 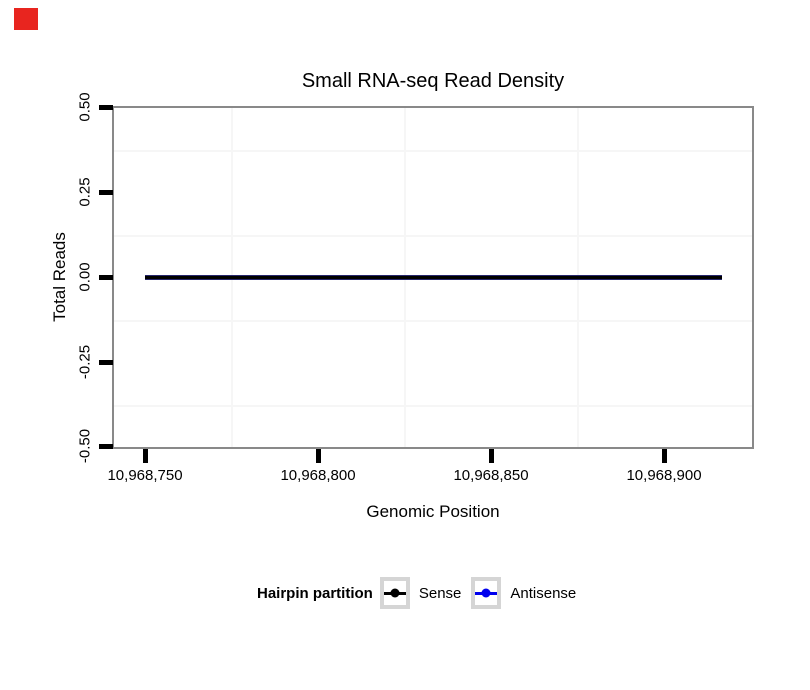 I want to click on series-line-antisense, so click(x=433, y=277).